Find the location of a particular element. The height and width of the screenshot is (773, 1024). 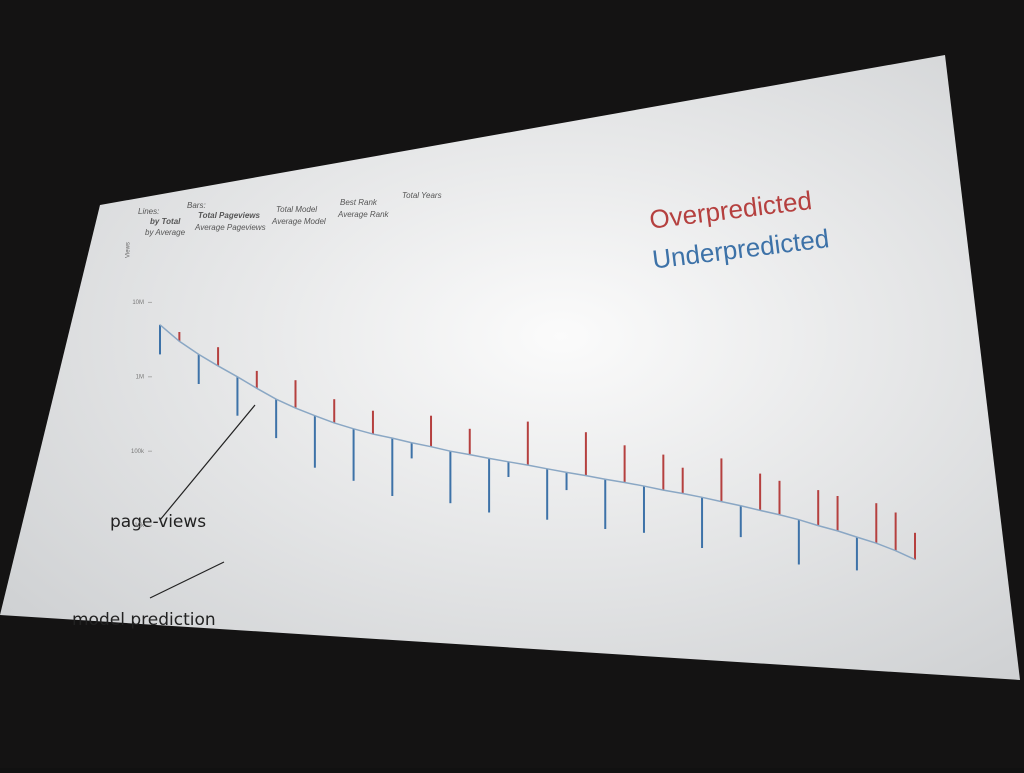

y-tick-label: 1M is located at coordinates (140, 377).